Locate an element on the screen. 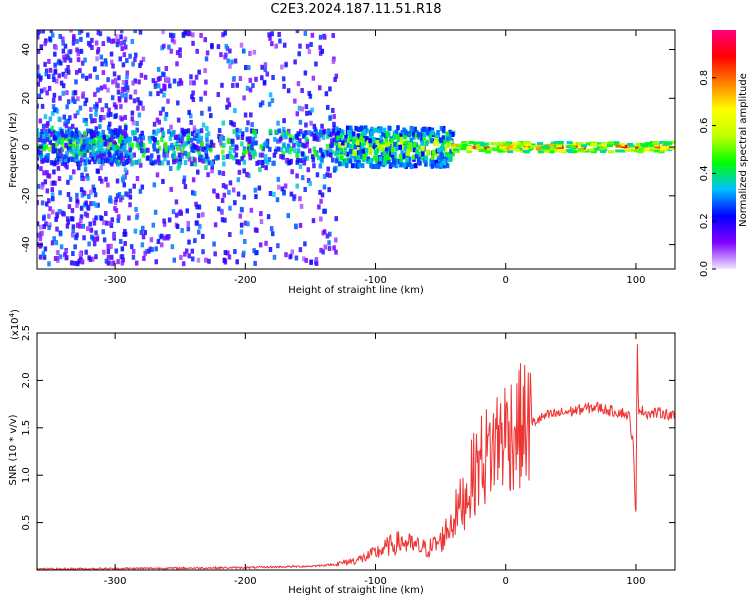 This screenshot has width=750, height=600. colorbar-tick-label: 0.8 is located at coordinates (704, 78).